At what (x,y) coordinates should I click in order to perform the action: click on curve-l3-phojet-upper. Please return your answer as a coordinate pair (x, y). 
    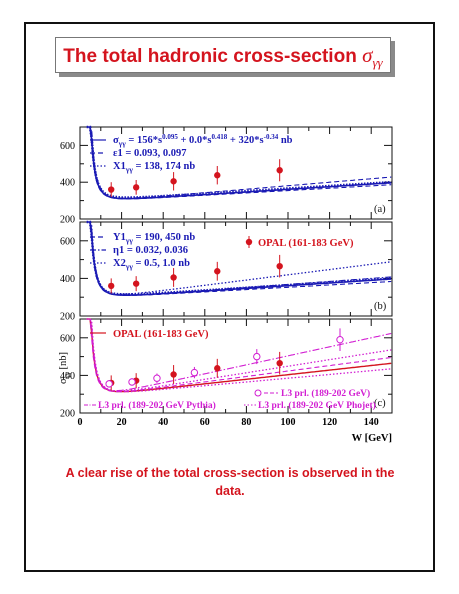
    Looking at the image, I should click on (239, 355).